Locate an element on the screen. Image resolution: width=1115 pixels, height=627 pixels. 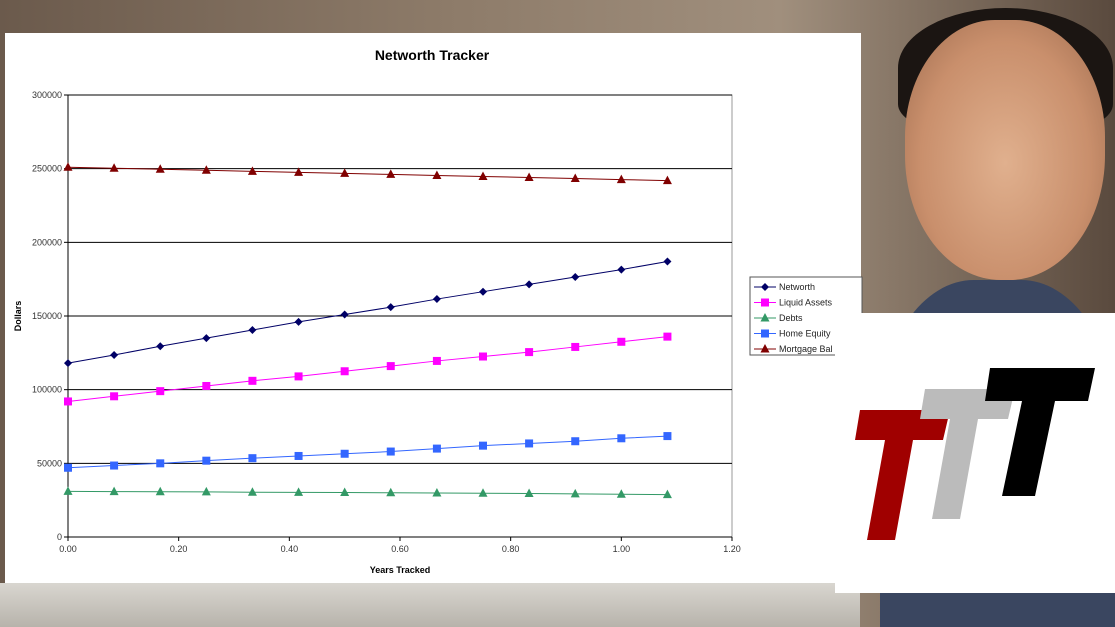
y-axis-label: Dollars is located at coordinates (18, 316).